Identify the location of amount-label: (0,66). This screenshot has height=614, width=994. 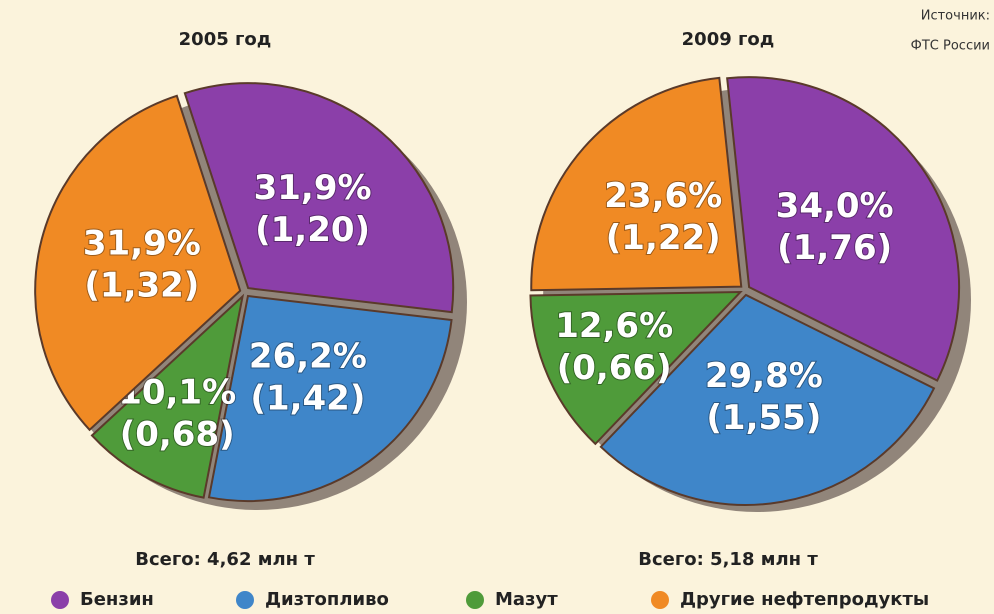
(614, 368).